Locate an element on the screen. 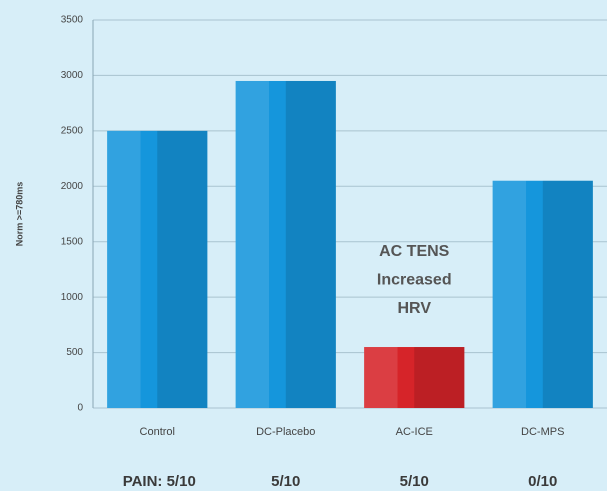  y-tick-label: 2000 is located at coordinates (72, 186).